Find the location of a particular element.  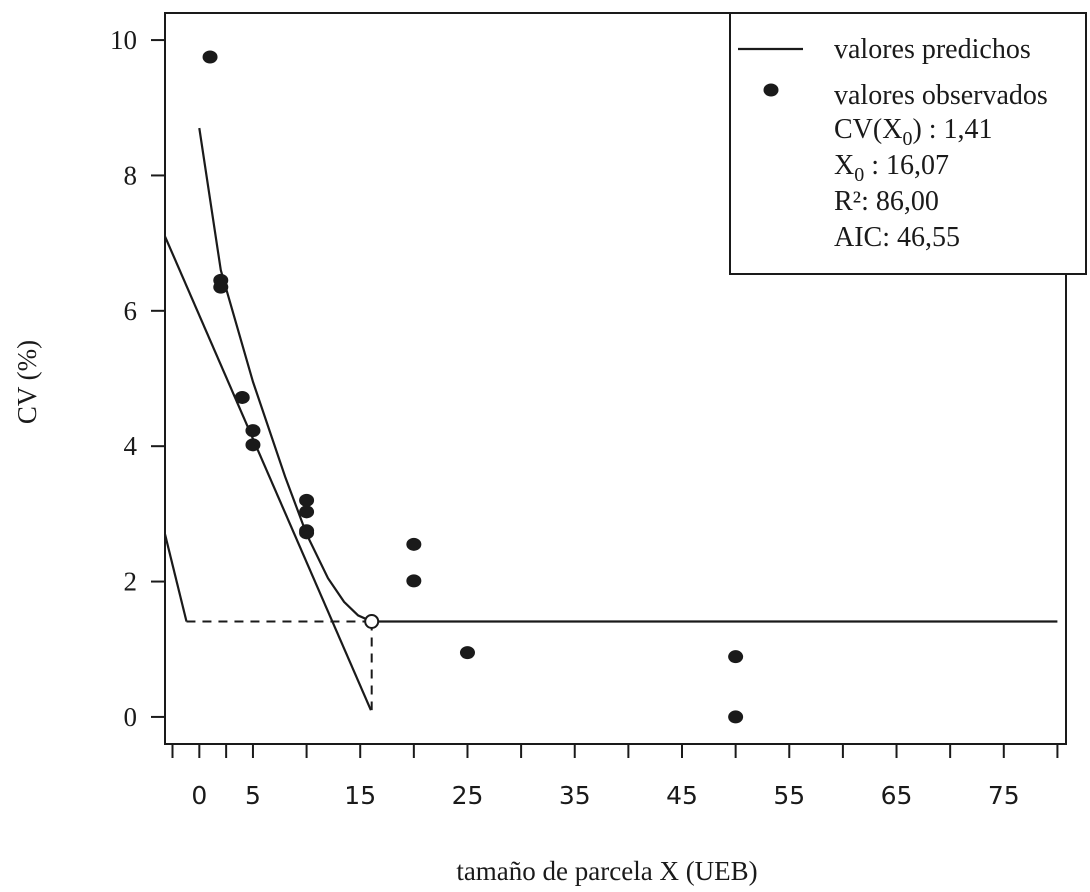

legend-stat: X0 : 16,07 is located at coordinates (891, 168).